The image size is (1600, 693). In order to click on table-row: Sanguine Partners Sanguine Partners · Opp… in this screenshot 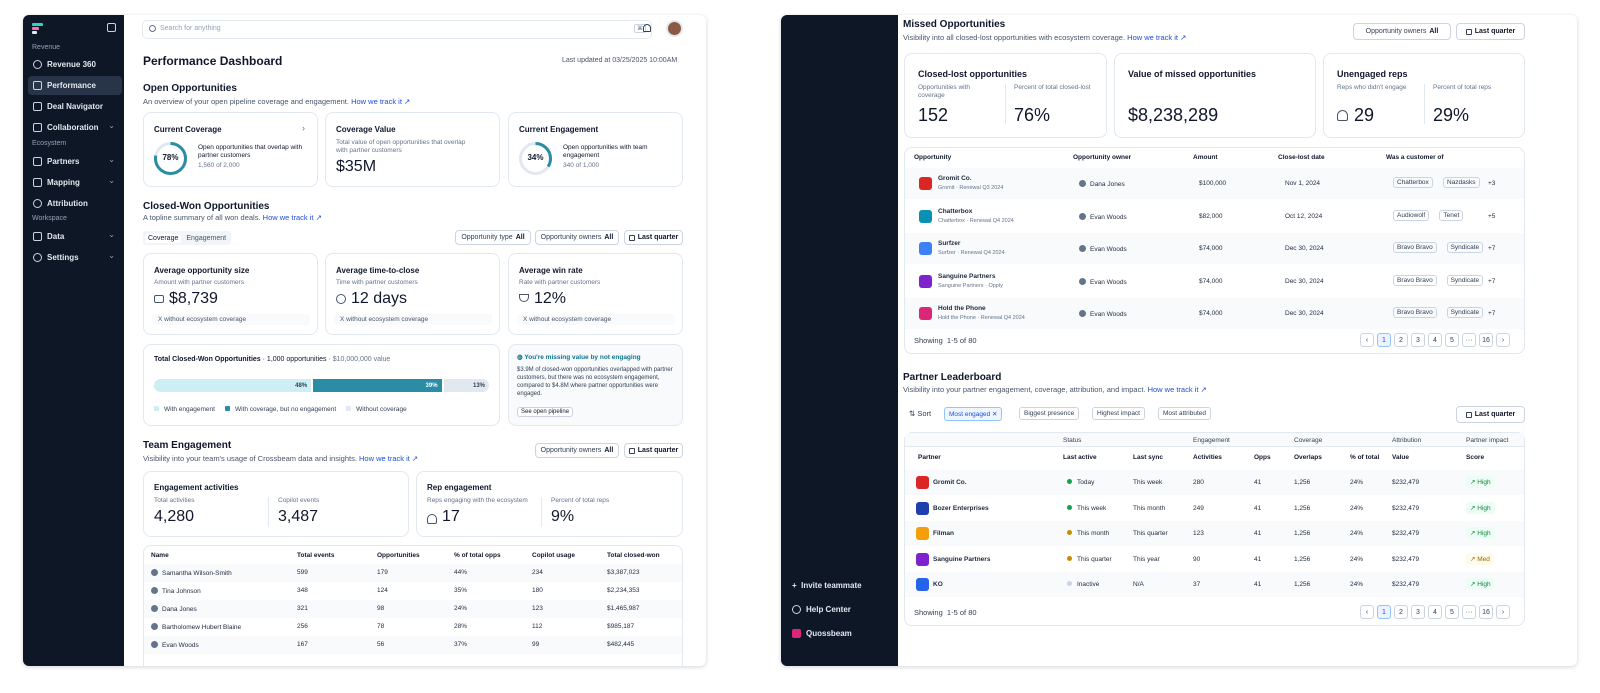, I will do `click(1214, 281)`.